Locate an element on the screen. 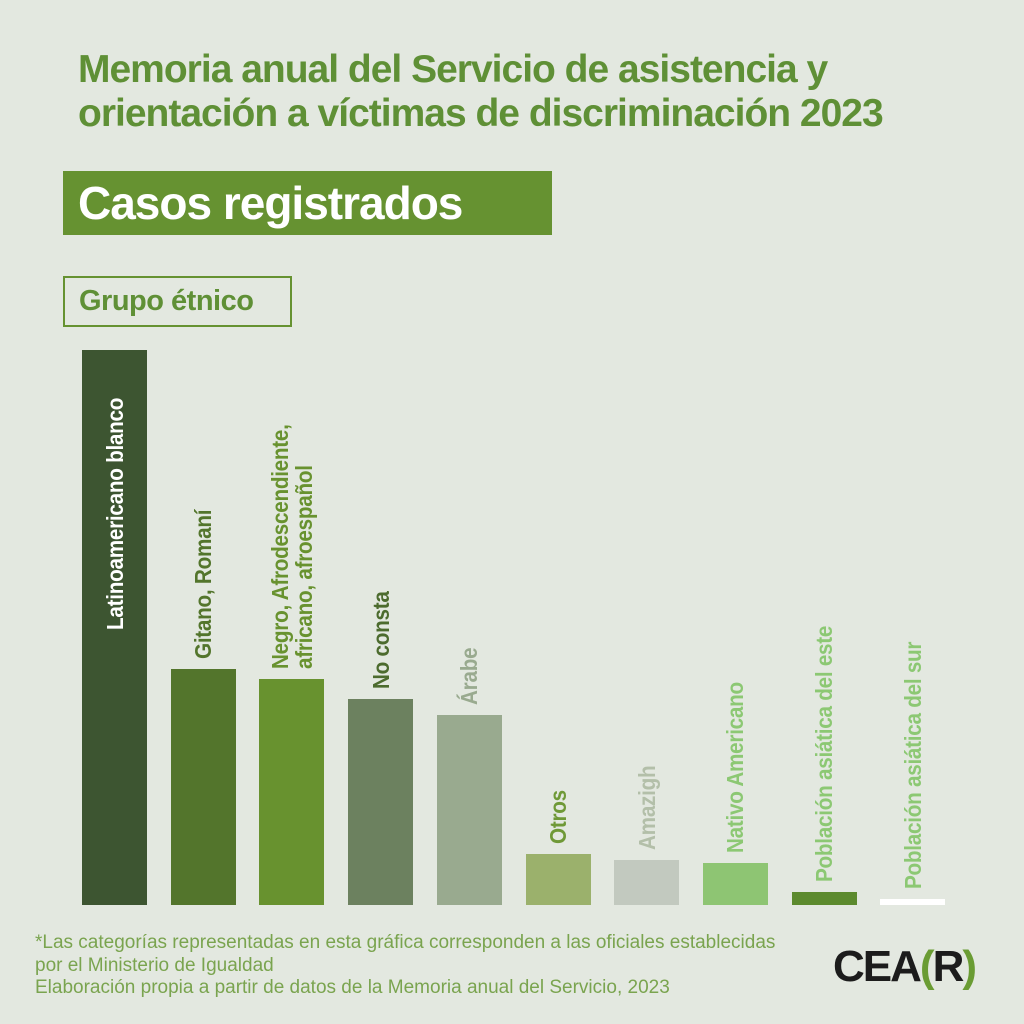 This screenshot has height=1024, width=1024. cear-logo-segment: ( is located at coordinates (927, 966).